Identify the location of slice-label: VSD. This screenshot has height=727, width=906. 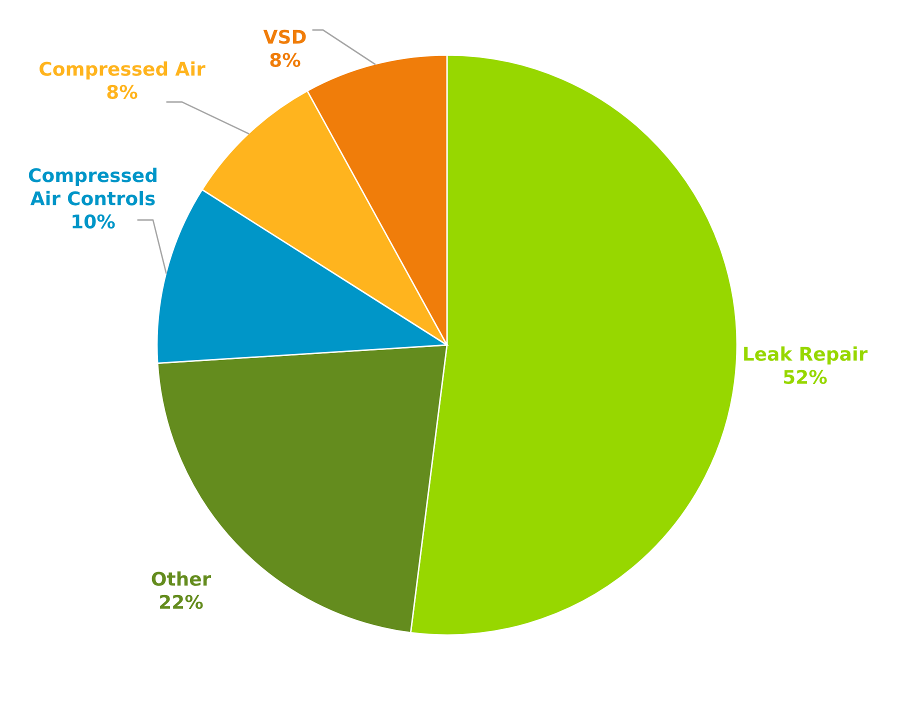
(284, 37).